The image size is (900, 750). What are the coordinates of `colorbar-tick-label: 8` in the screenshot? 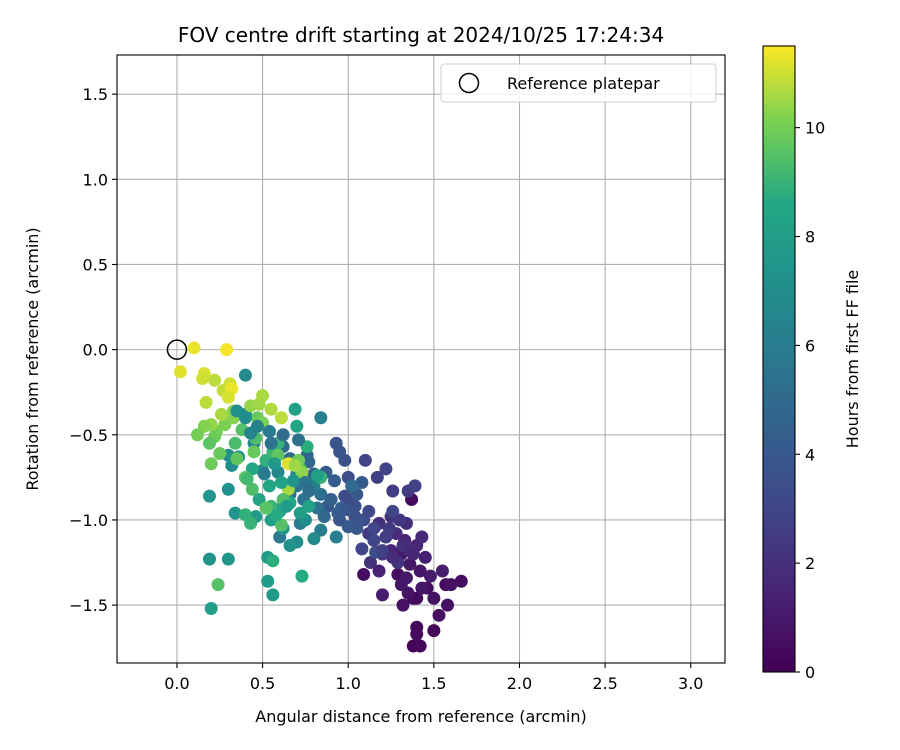 It's located at (810, 237).